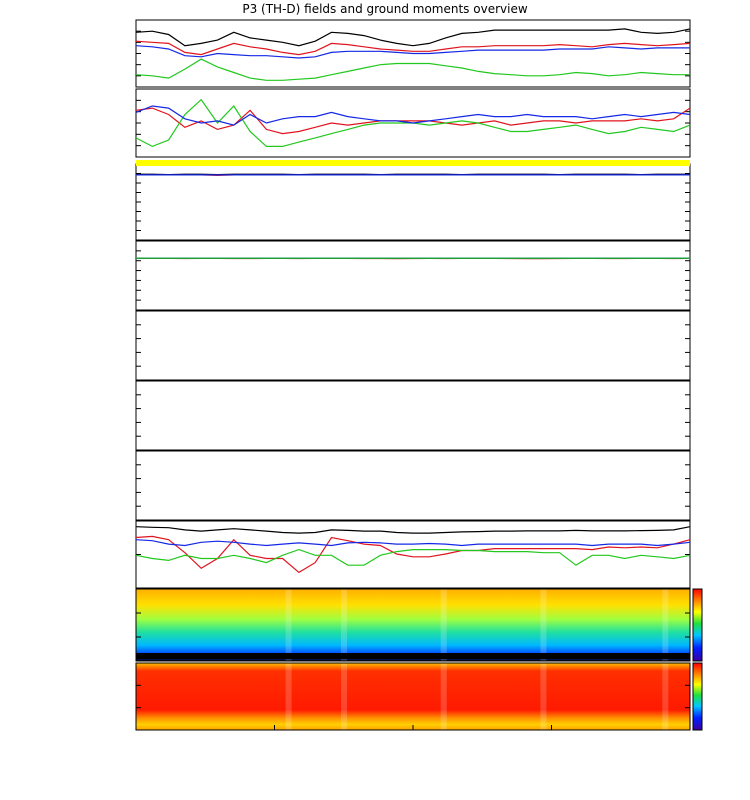 The image size is (750, 800). I want to click on spectrogram-peer-en-eflux, so click(413, 696).